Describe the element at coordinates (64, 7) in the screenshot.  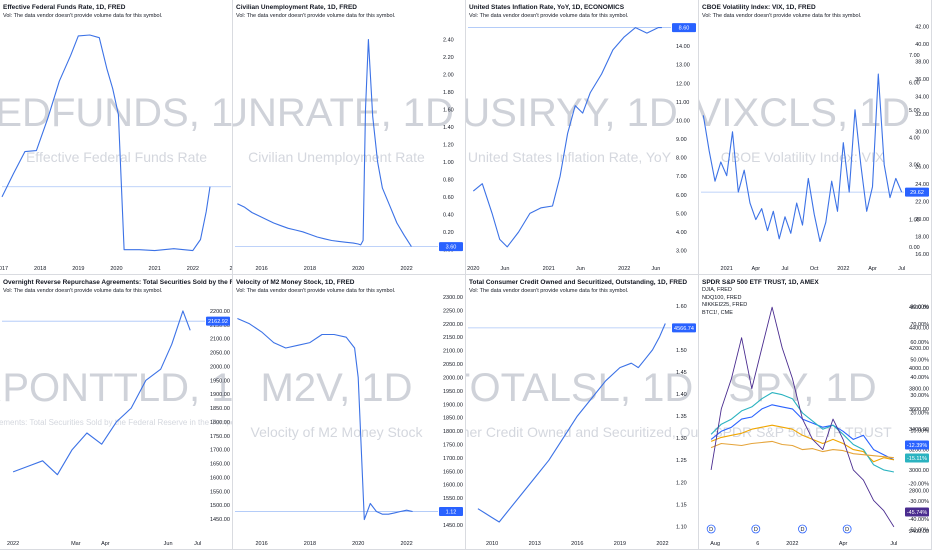
I see `panel-title: Effective Federal Funds Rate, 1D, FRED` at that location.